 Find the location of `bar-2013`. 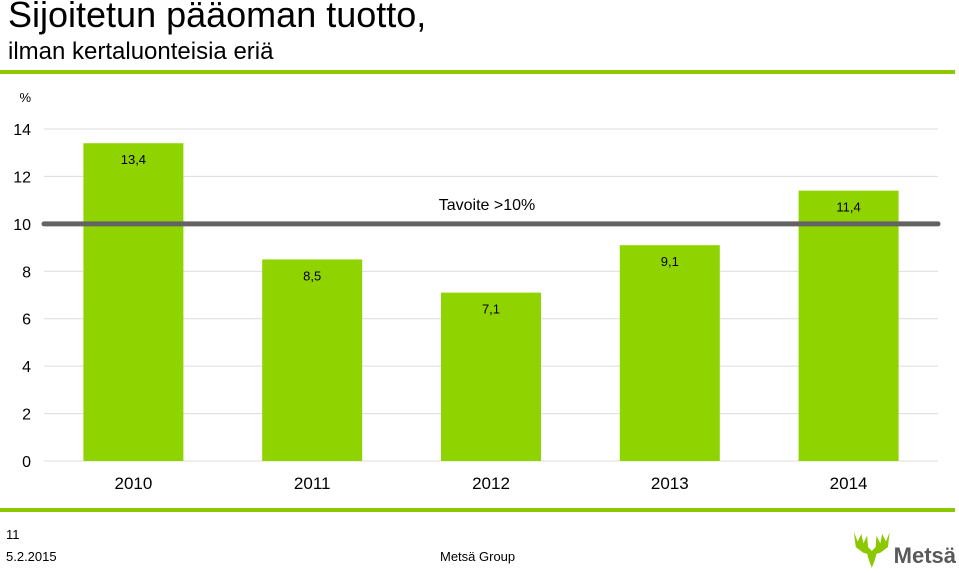

bar-2013 is located at coordinates (669, 353).